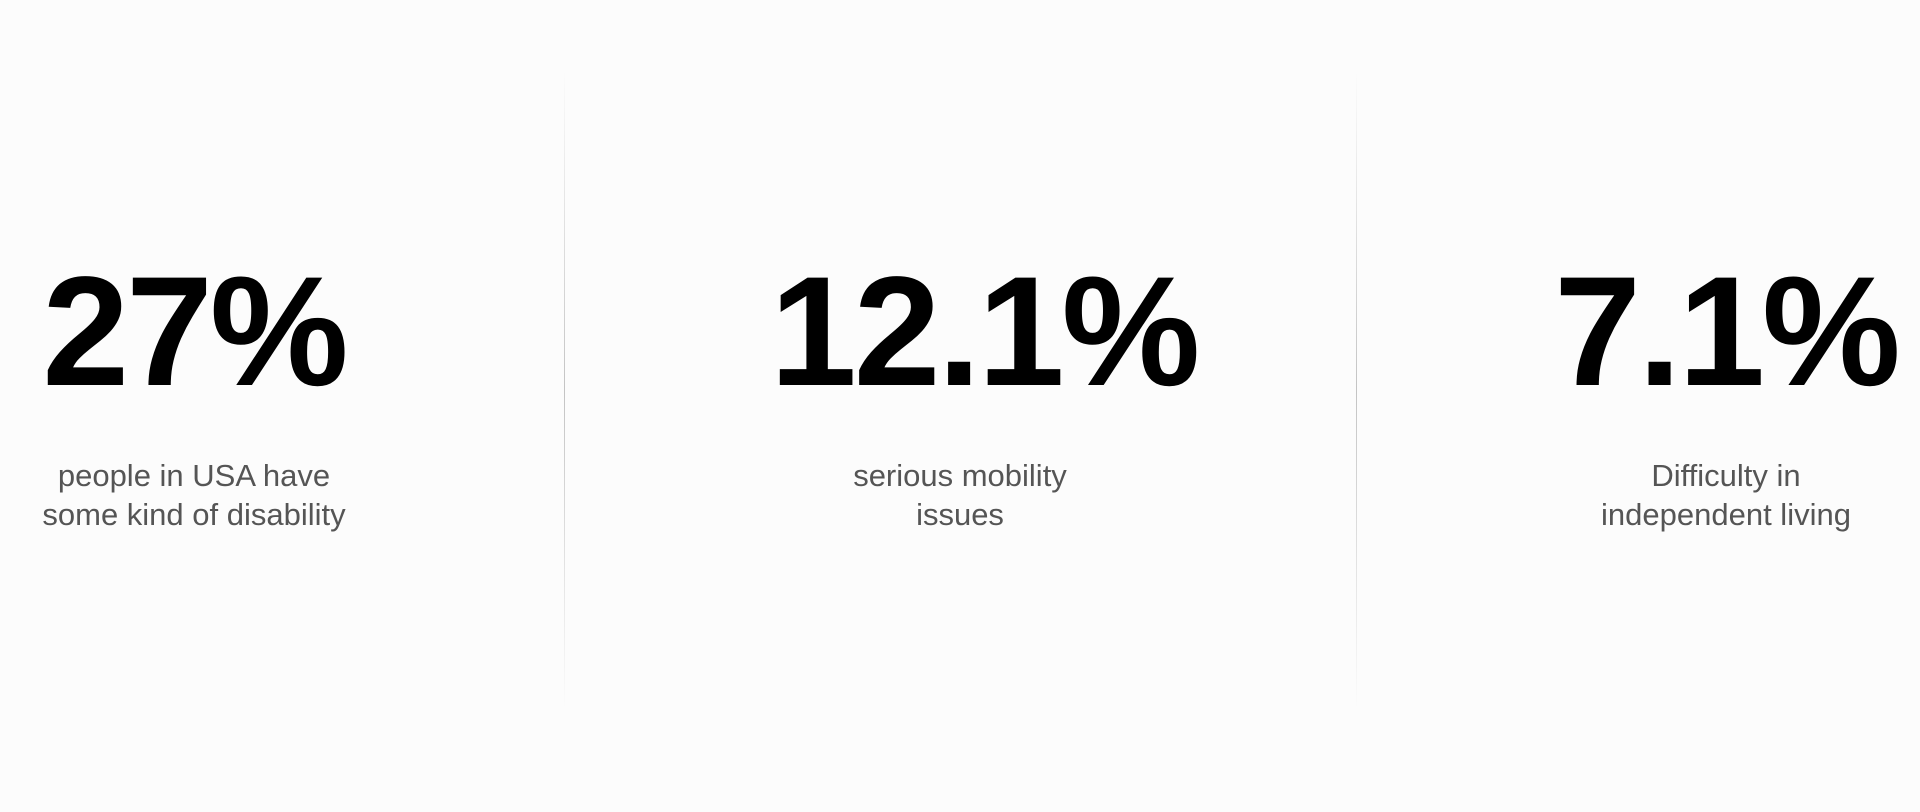 Image resolution: width=1920 pixels, height=812 pixels. What do you see at coordinates (1726, 475) in the screenshot?
I see `stat-label-line: Difficulty in` at bounding box center [1726, 475].